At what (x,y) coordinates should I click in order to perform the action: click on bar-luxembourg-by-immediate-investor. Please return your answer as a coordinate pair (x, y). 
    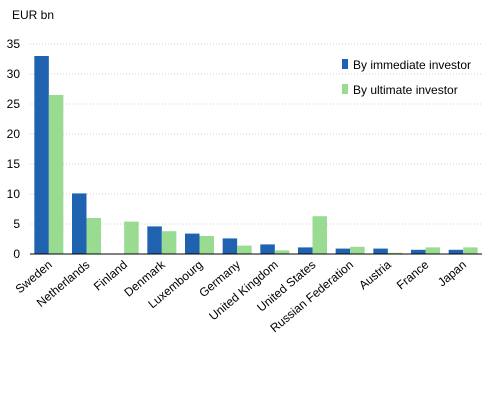
    Looking at the image, I should click on (192, 243).